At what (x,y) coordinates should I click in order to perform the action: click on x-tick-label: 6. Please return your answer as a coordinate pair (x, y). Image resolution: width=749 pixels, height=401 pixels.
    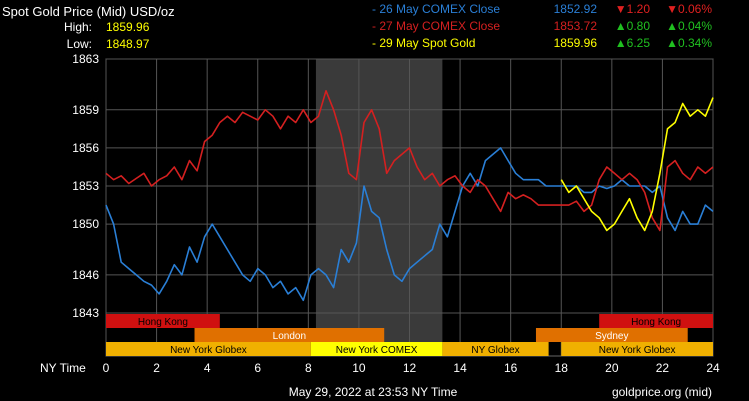
    Looking at the image, I should click on (257, 368).